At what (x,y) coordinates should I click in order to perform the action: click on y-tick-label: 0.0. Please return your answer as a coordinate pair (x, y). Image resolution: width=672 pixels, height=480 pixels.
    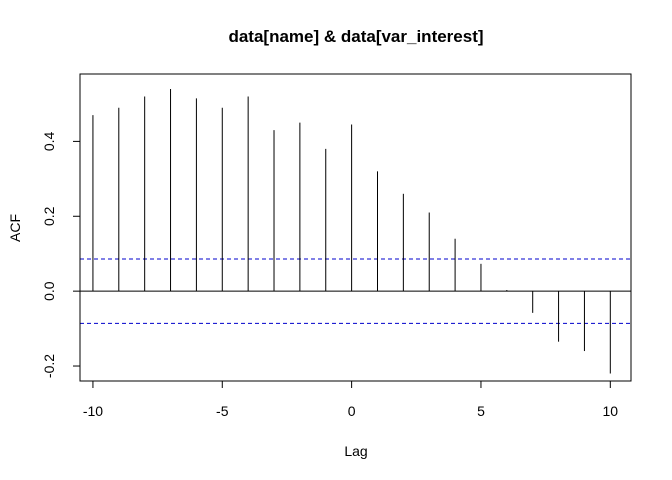
    Looking at the image, I should click on (49, 291).